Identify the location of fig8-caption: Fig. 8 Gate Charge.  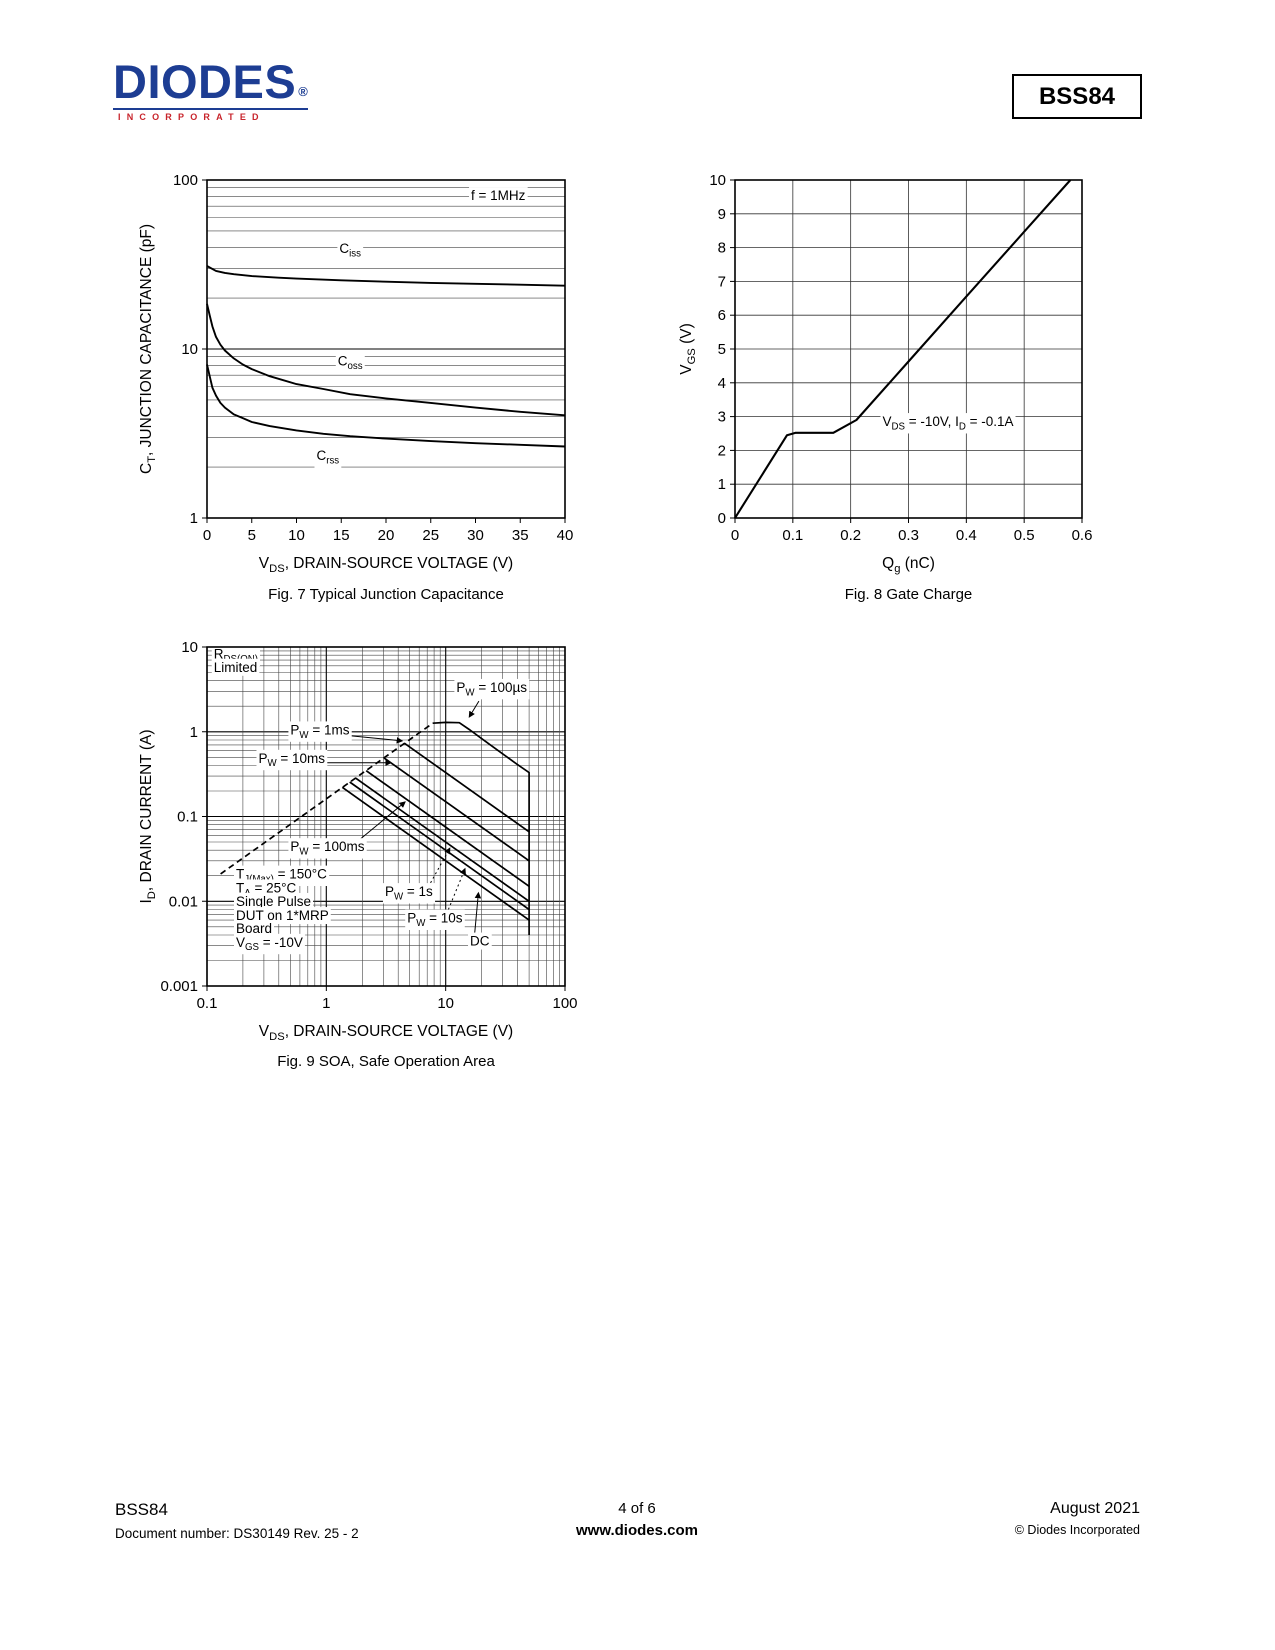
(908, 594).